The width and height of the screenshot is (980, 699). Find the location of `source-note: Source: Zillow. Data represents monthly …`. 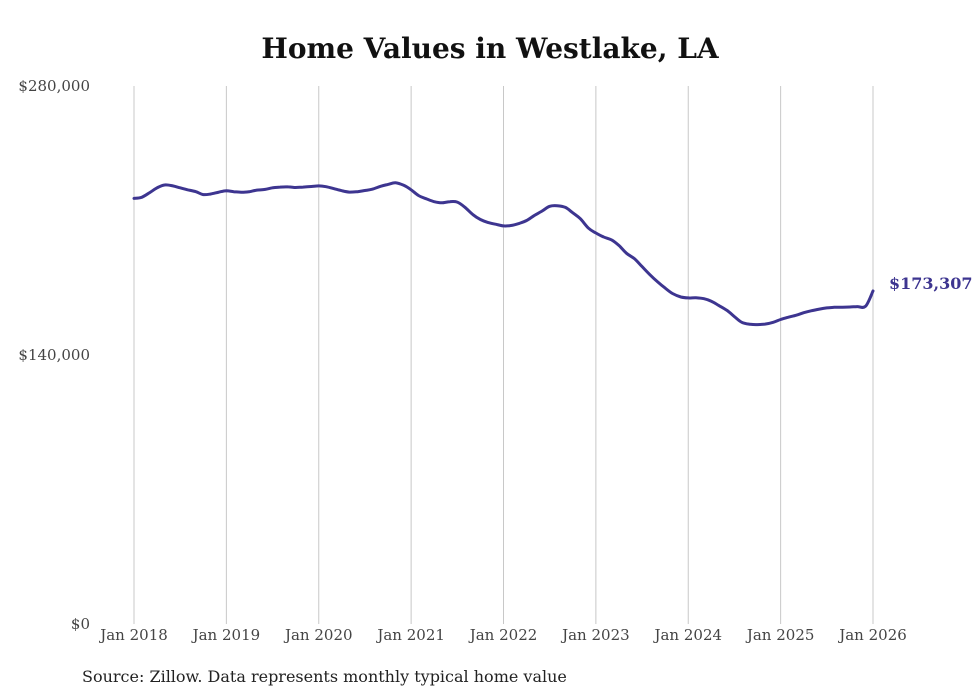

source-note: Source: Zillow. Data represents monthly … is located at coordinates (324, 676).